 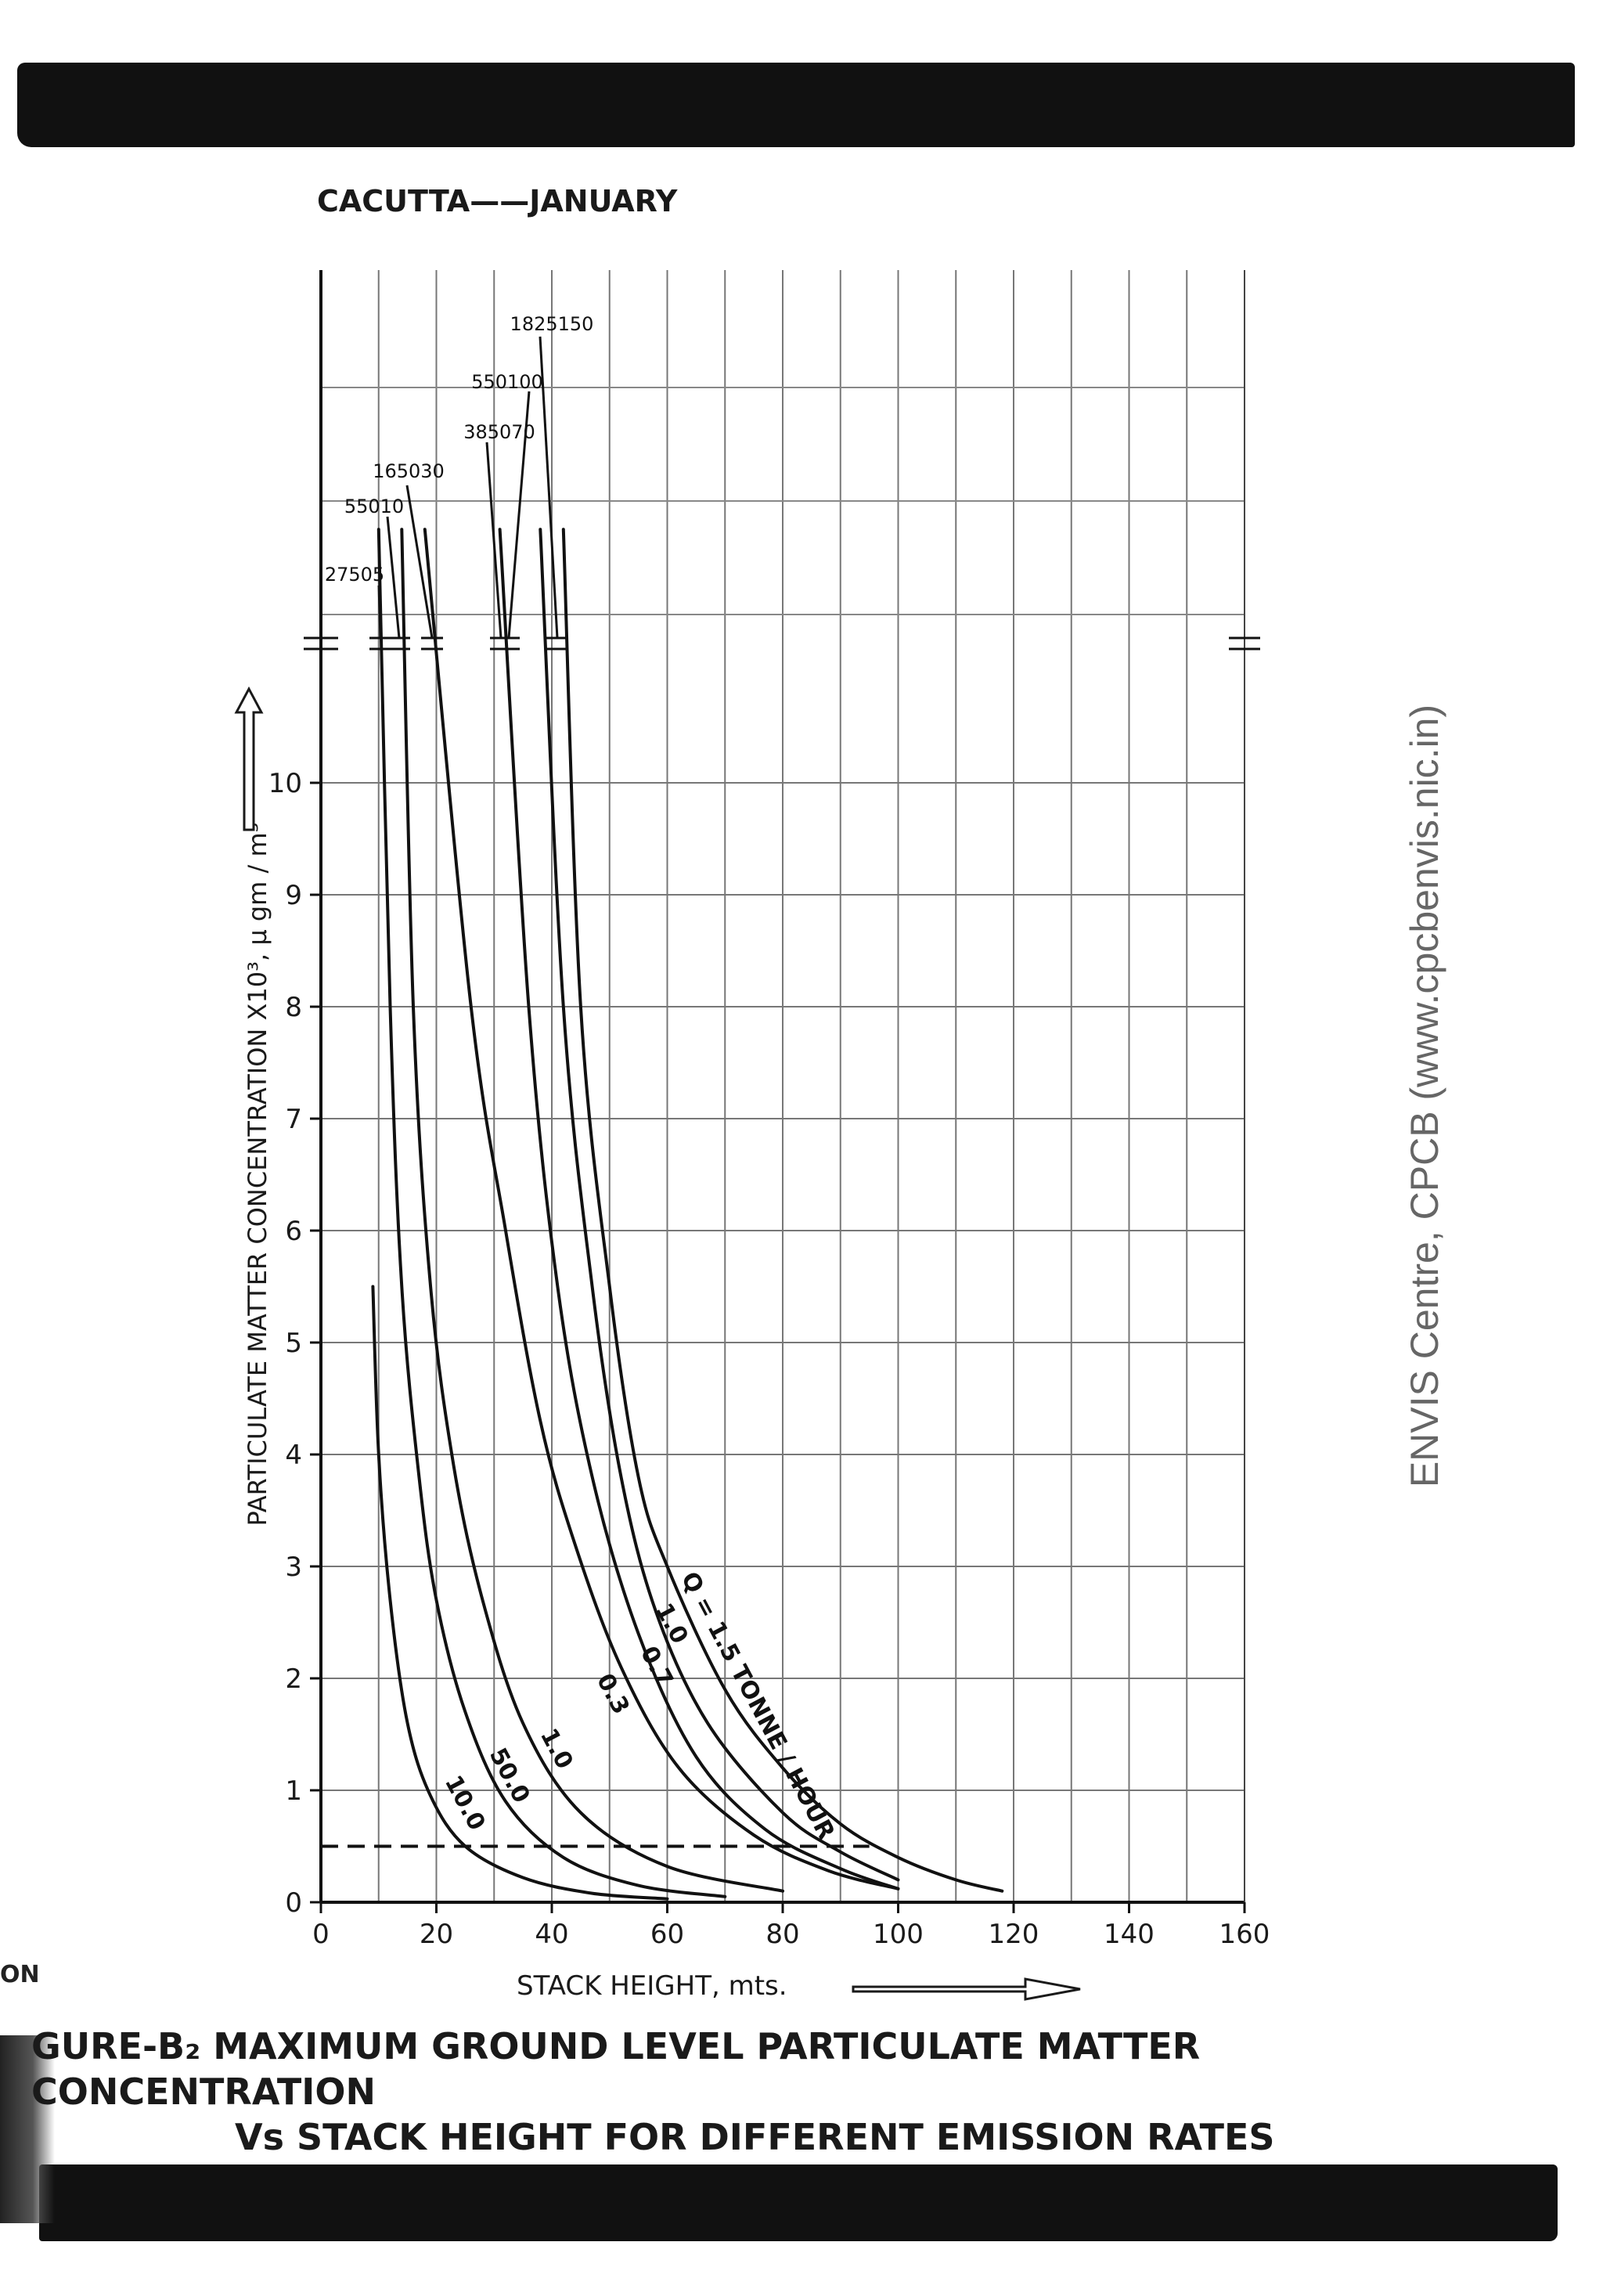 What do you see at coordinates (613, 1693) in the screenshot?
I see `series-label: 0.3` at bounding box center [613, 1693].